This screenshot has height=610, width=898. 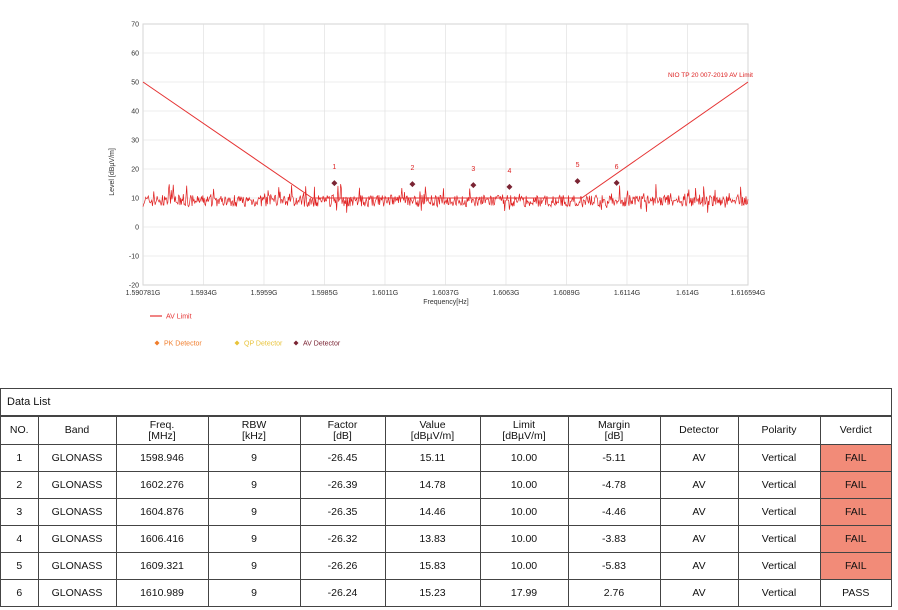 I want to click on cell-value: 14.78, so click(x=432, y=485).